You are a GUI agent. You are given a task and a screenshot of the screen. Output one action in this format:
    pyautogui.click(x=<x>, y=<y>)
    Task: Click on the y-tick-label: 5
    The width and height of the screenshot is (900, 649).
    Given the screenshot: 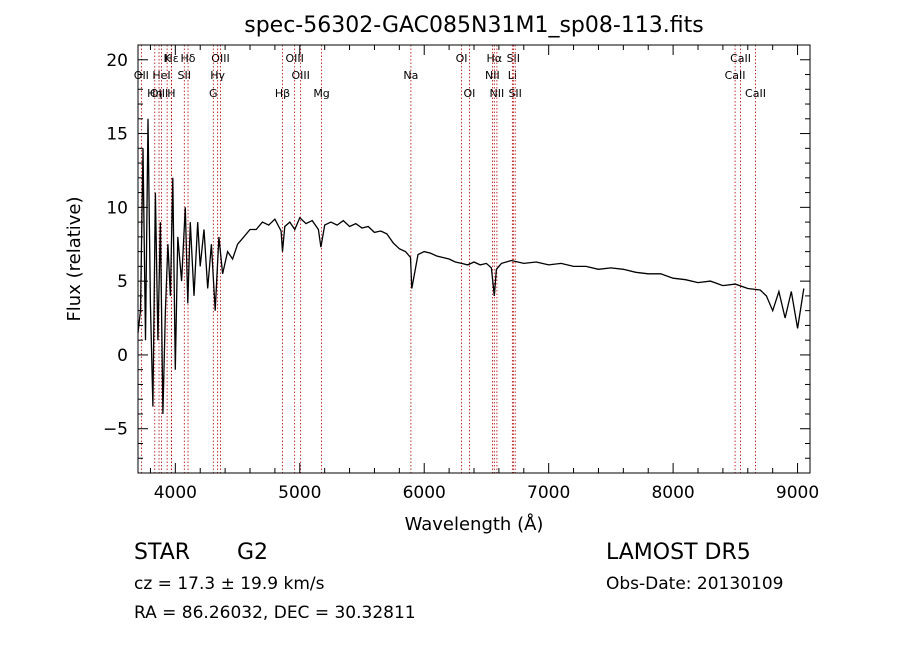 What is the action you would take?
    pyautogui.click(x=122, y=282)
    